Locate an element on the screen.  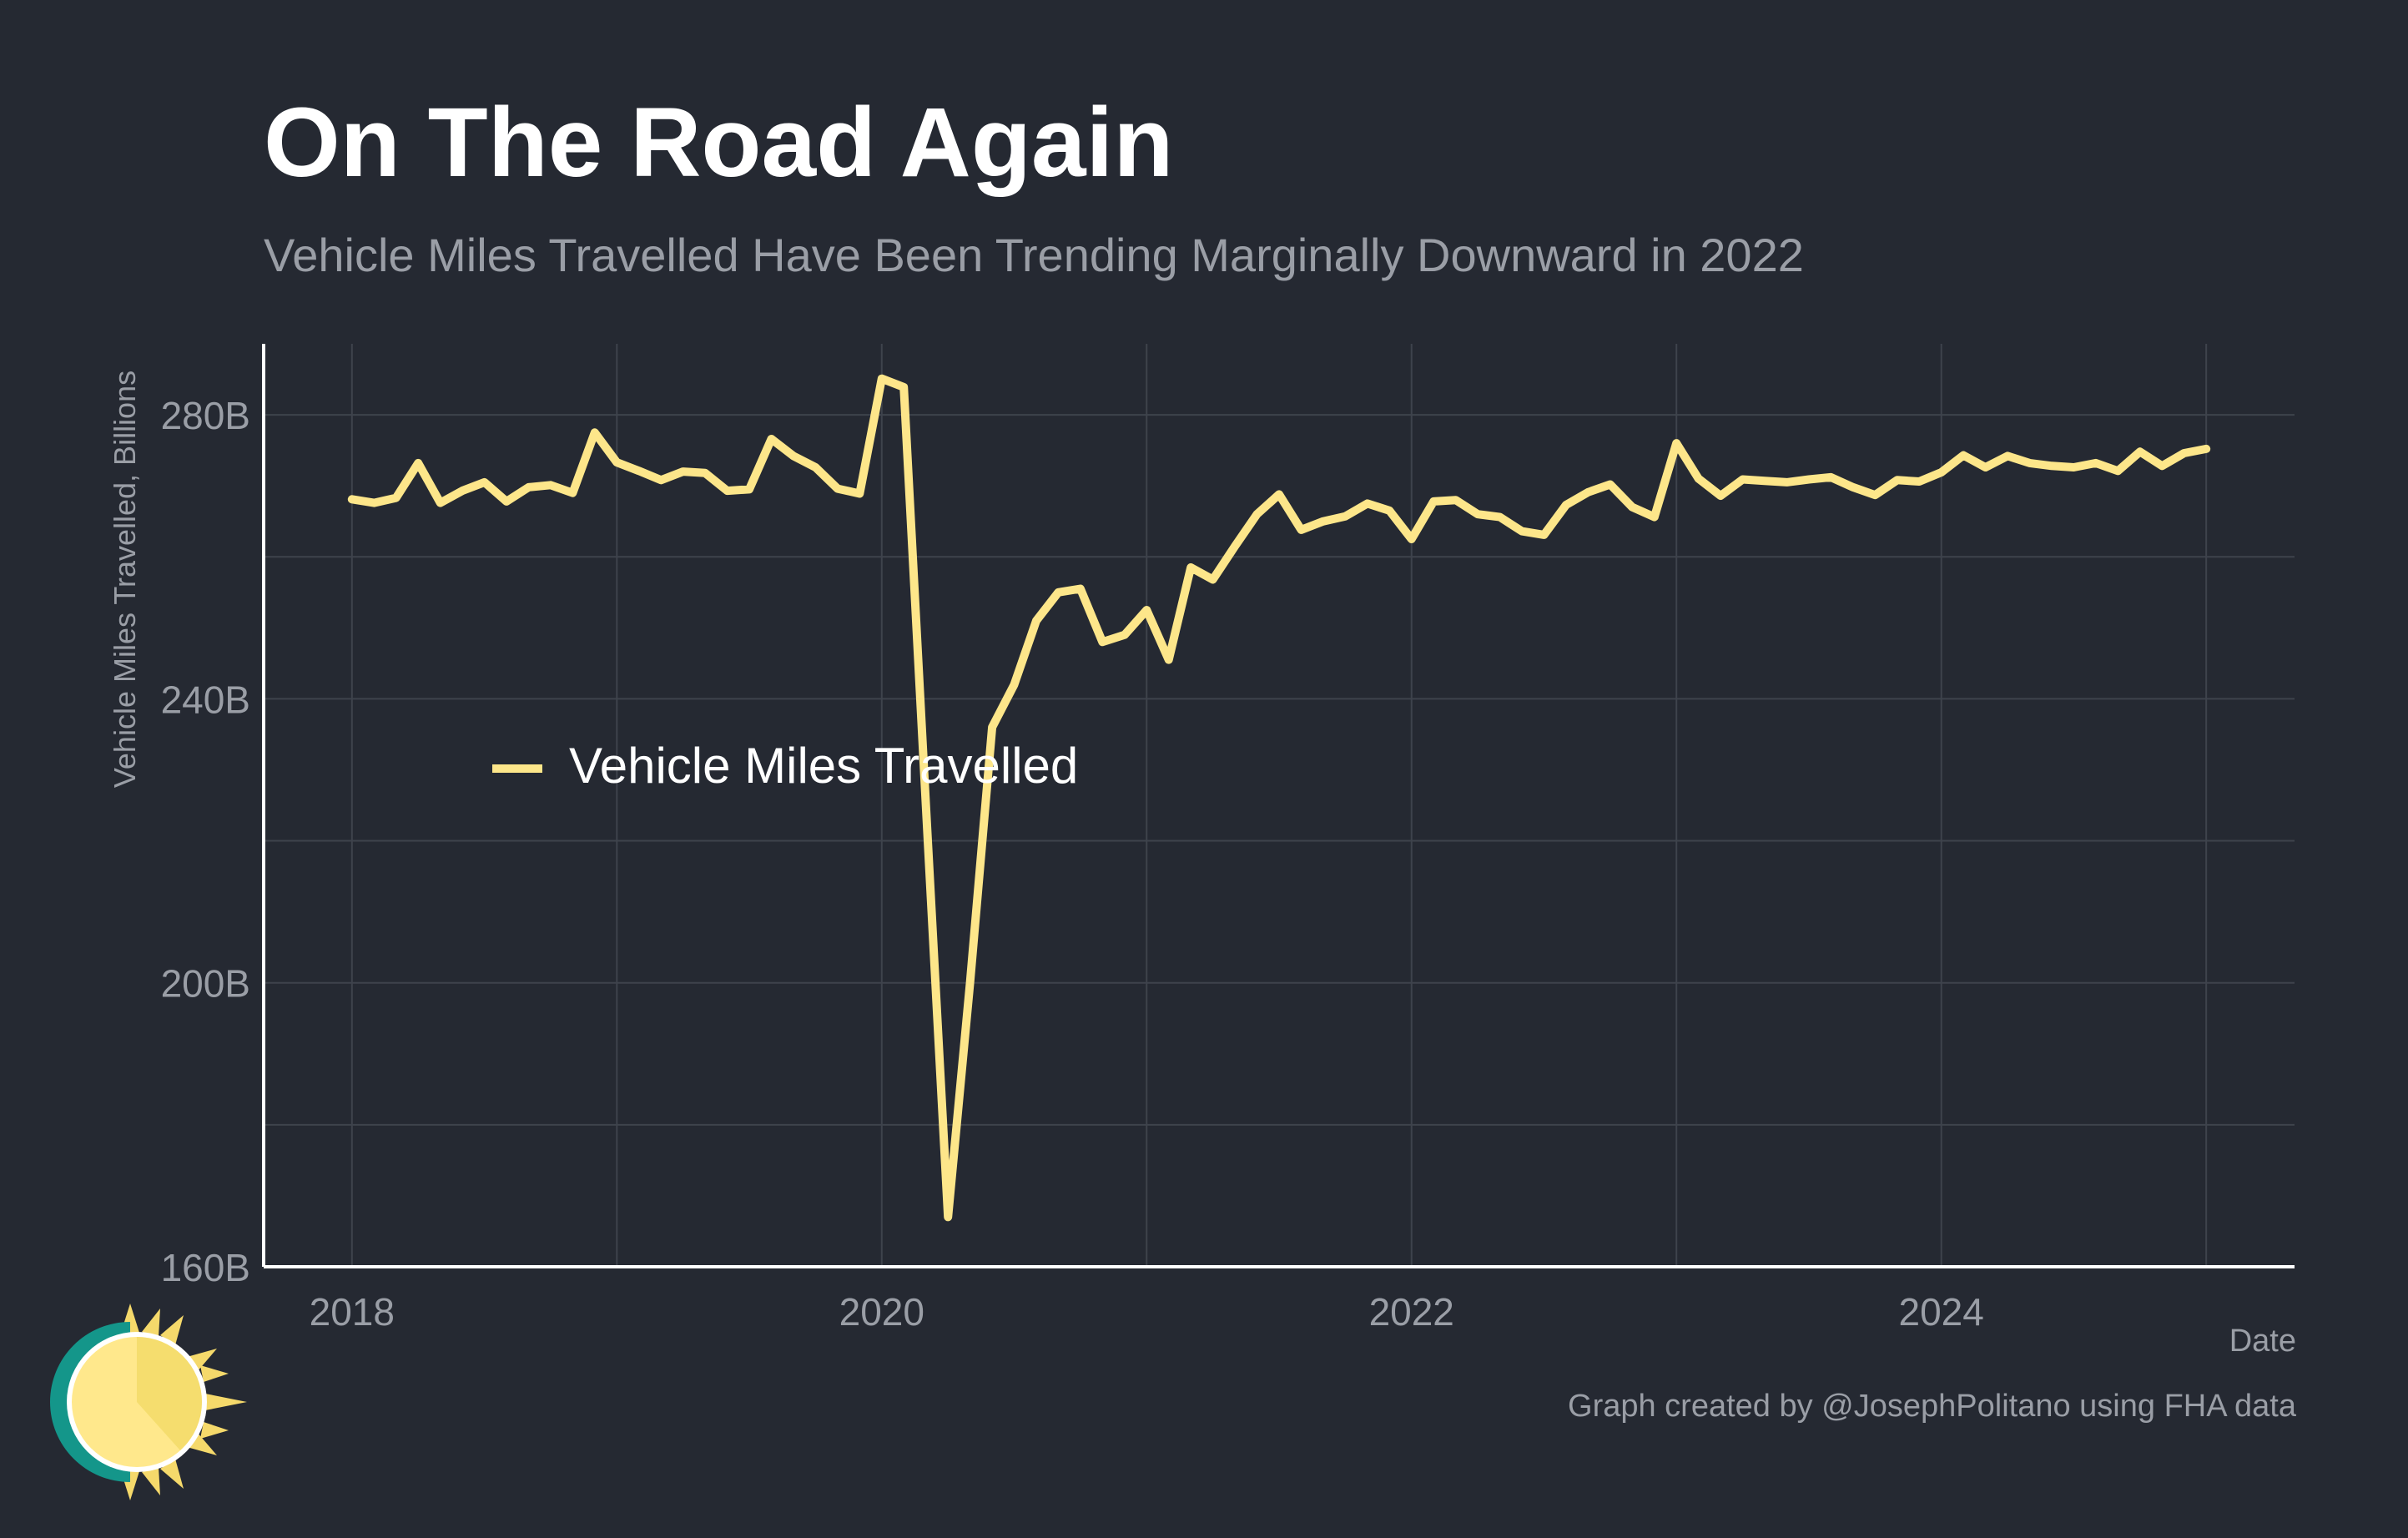
chart-title: On The Road Again is located at coordinates (719, 143).